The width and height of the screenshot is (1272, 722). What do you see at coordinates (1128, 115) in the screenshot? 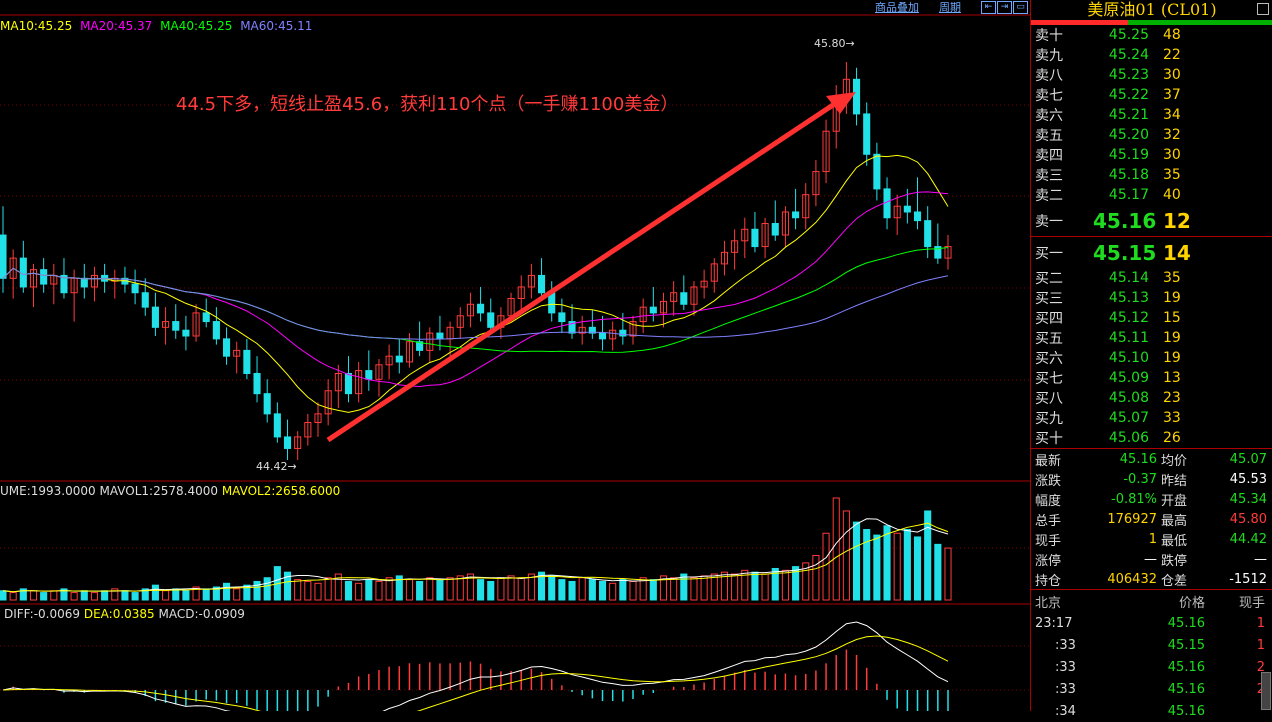
I see `ask-price: 45.21` at bounding box center [1128, 115].